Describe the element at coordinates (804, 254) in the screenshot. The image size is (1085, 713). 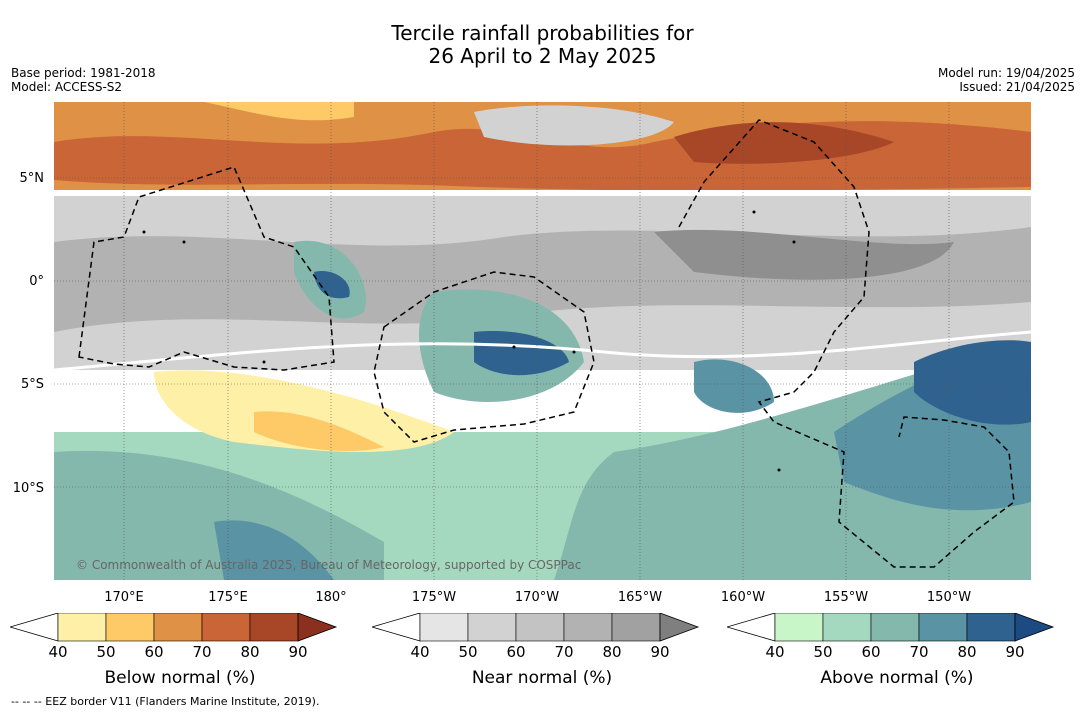
I see `near-normal-max` at that location.